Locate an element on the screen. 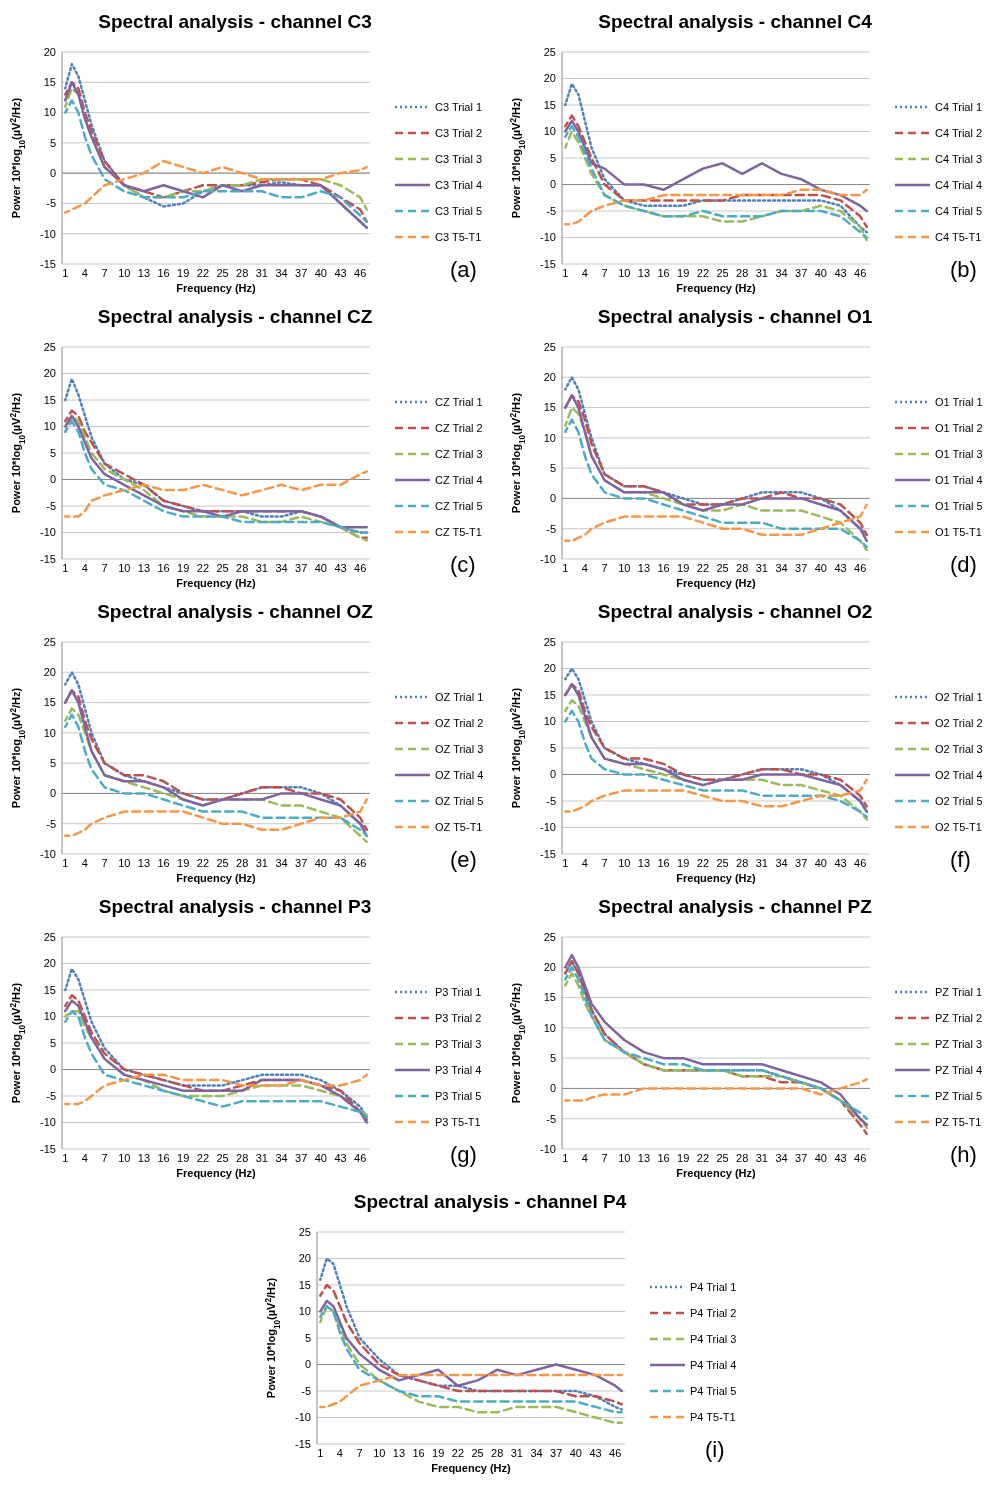 The height and width of the screenshot is (1499, 995). chart-title: Spectral analysis - channel C3 is located at coordinates (235, 21).